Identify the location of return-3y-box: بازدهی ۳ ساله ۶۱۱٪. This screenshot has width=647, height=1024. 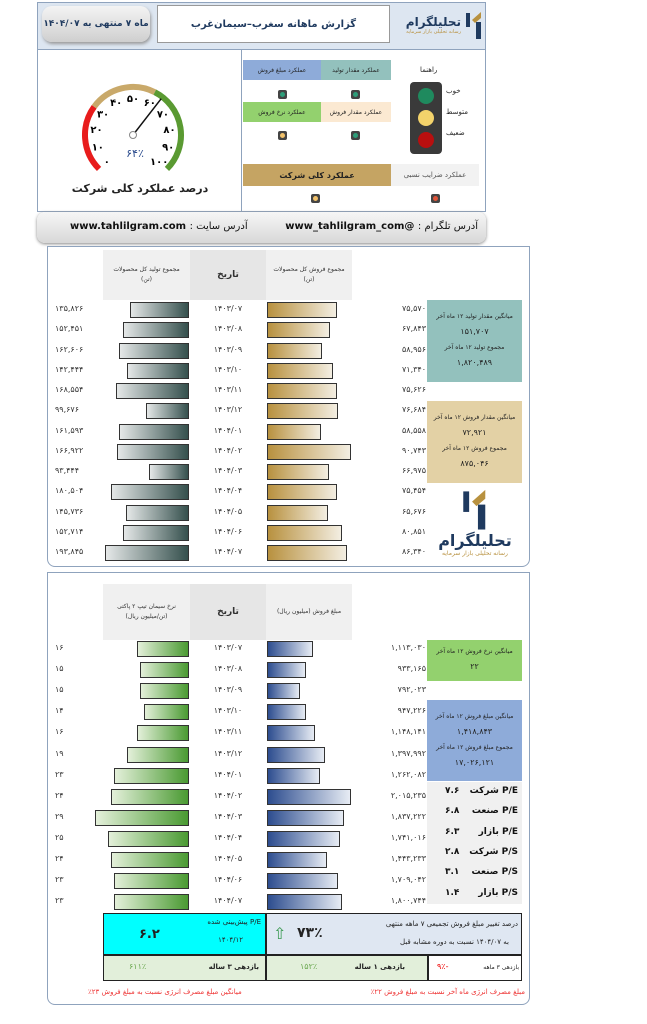
(184, 968).